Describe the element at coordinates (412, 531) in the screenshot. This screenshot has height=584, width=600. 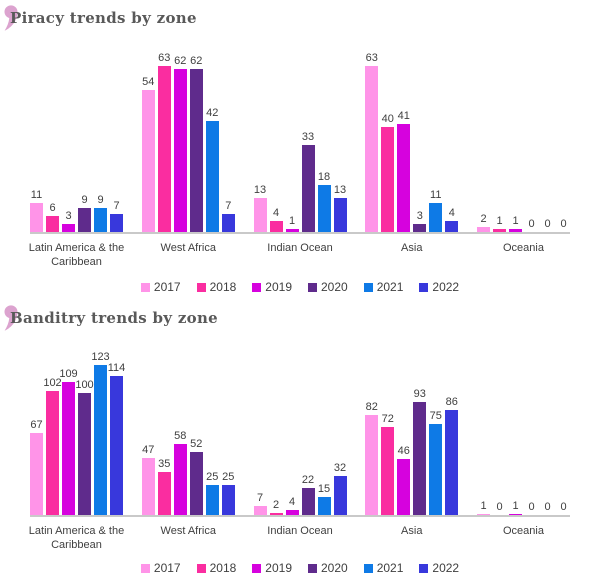
I see `category-label: Asia` at that location.